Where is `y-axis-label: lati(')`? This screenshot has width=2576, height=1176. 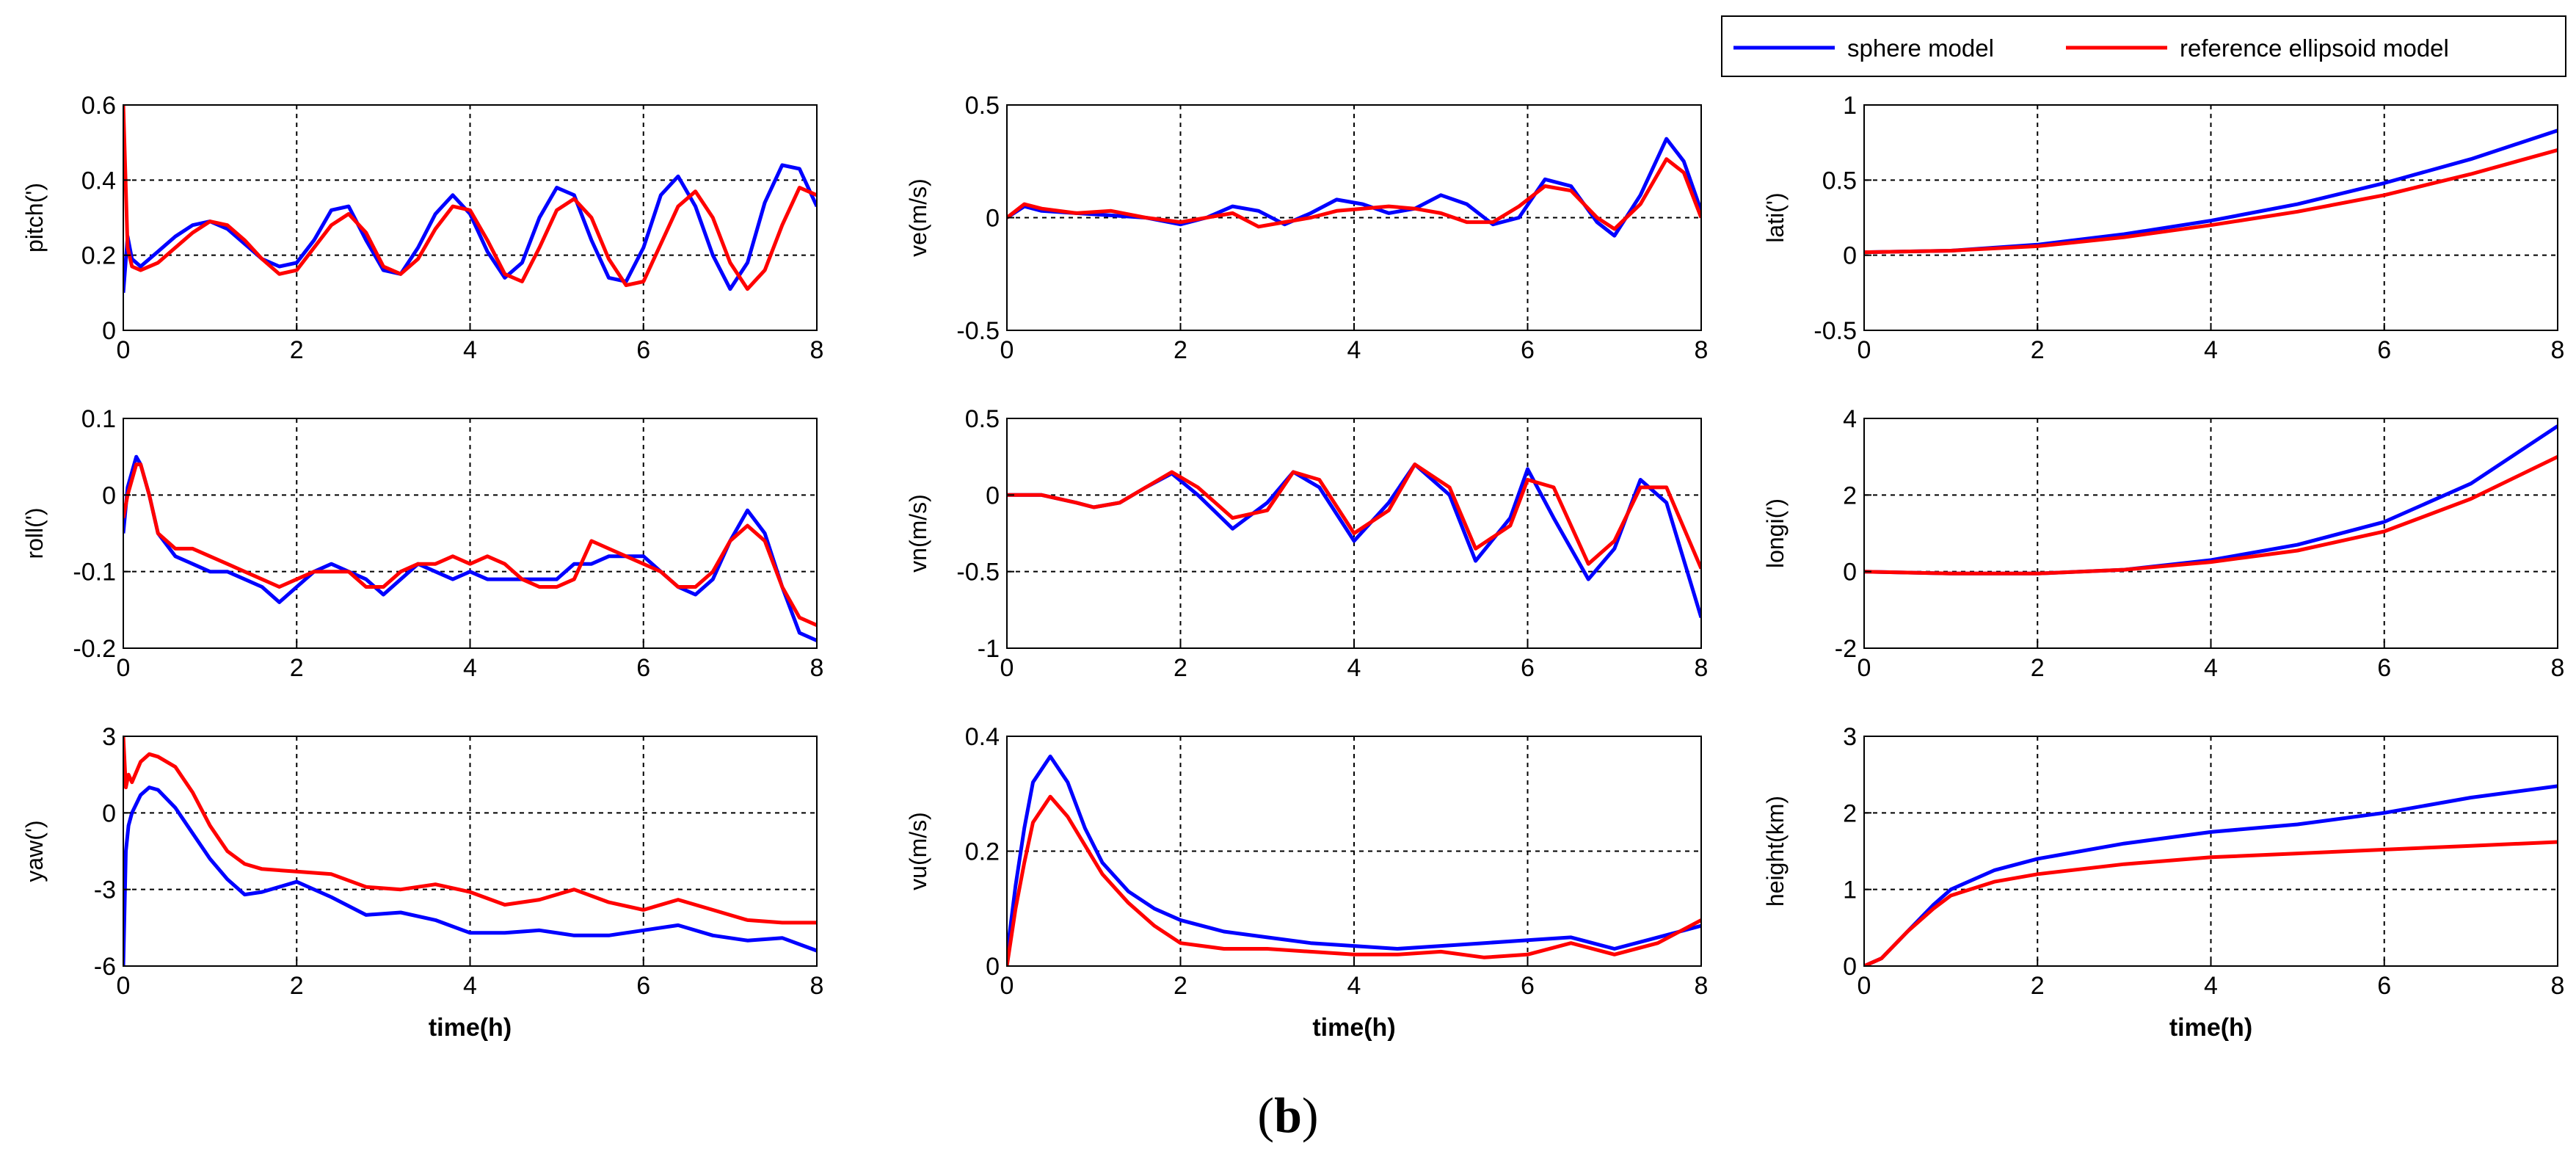 y-axis-label: lati(') is located at coordinates (1775, 217).